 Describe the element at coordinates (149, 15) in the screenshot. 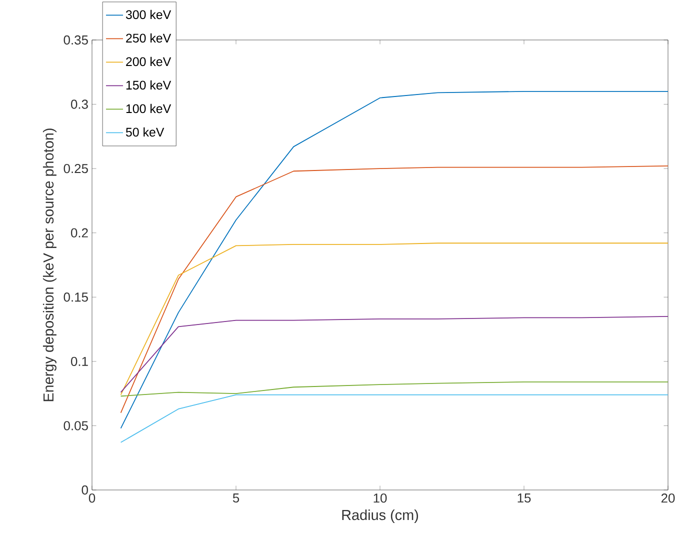

I see `legend-label: 300 keV` at that location.